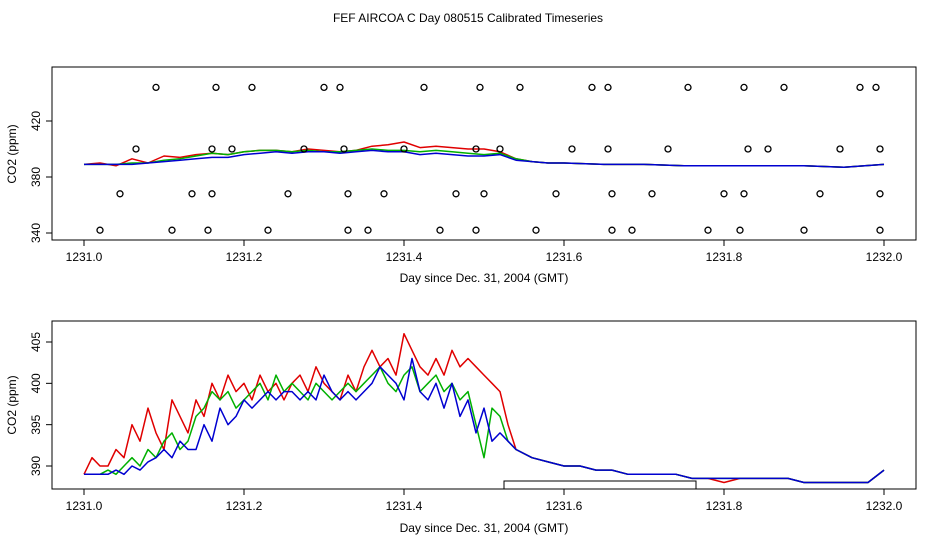 The image size is (936, 540). What do you see at coordinates (12, 153) in the screenshot?
I see `top-panel-y-label: CO2 (ppm)` at bounding box center [12, 153].